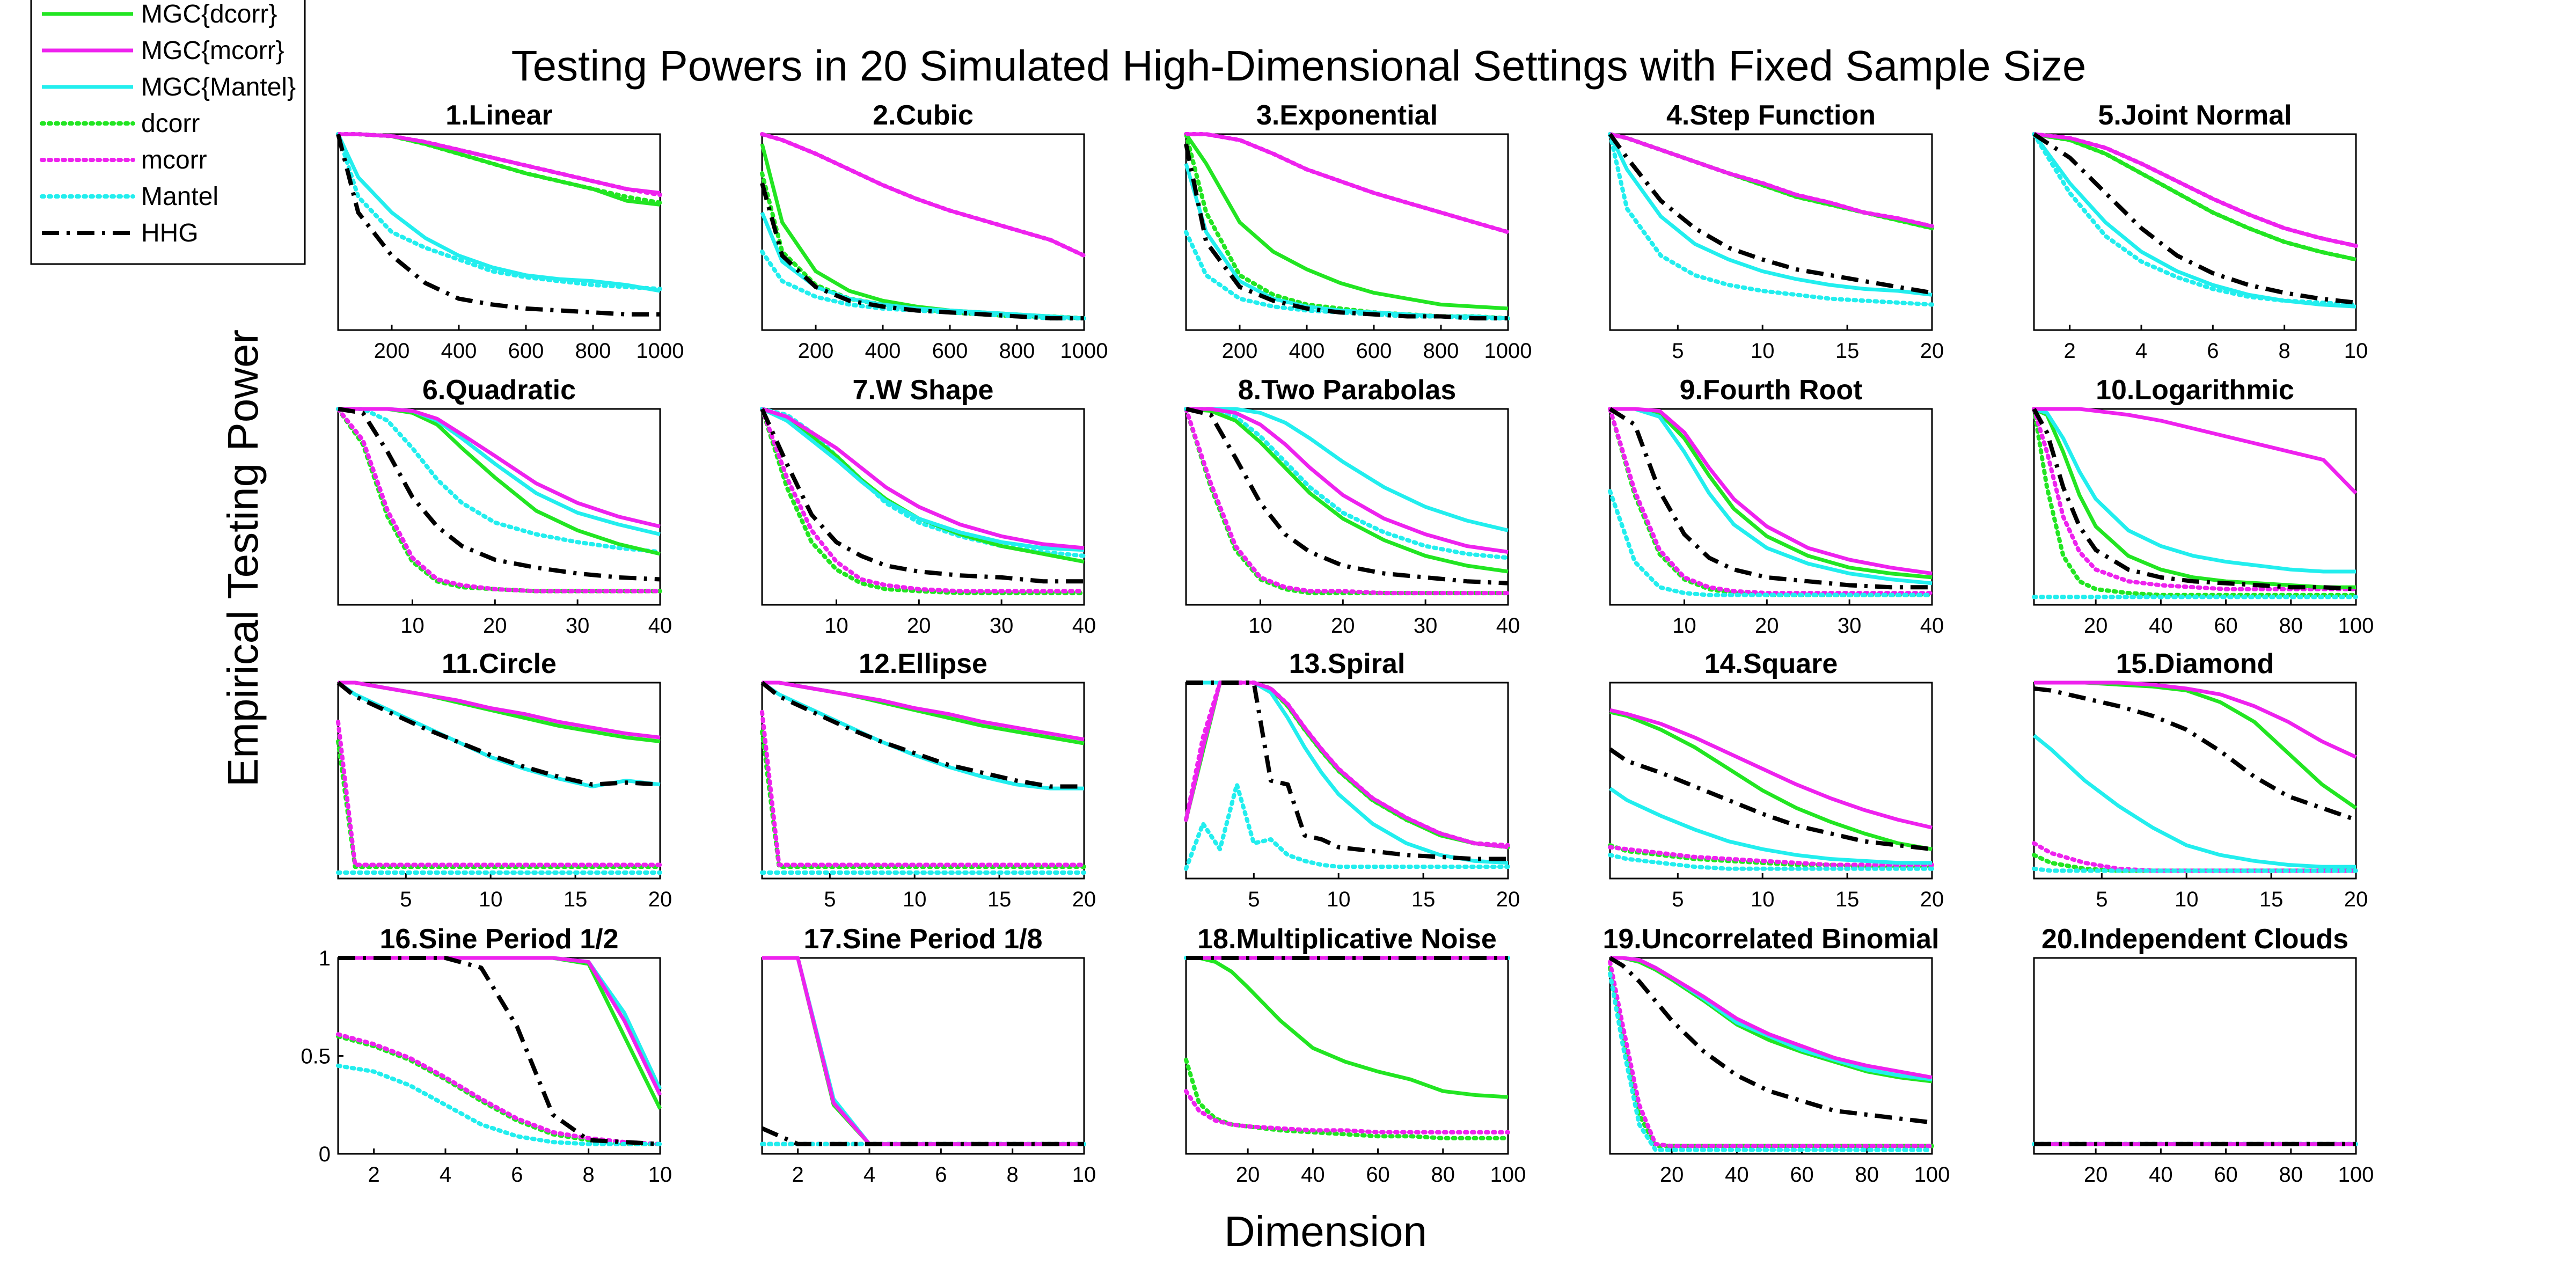 Image resolution: width=2576 pixels, height=1288 pixels. I want to click on x-axis-label: Dimension, so click(1325, 1231).